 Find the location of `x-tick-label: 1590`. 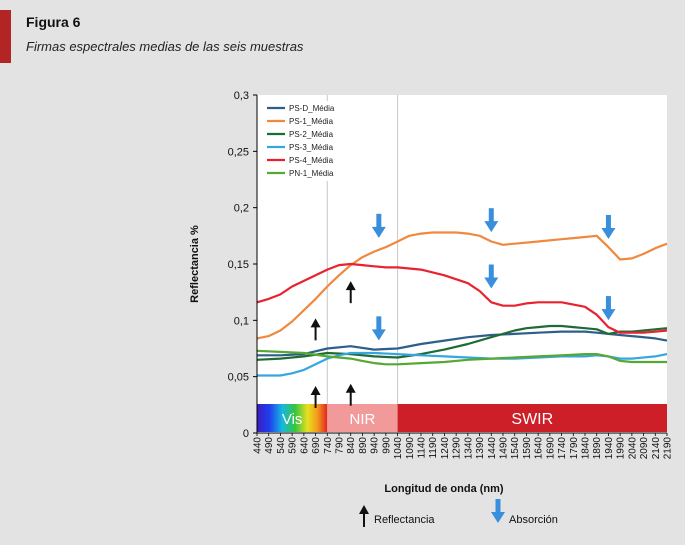

x-tick-label: 1590 is located at coordinates (527, 448).